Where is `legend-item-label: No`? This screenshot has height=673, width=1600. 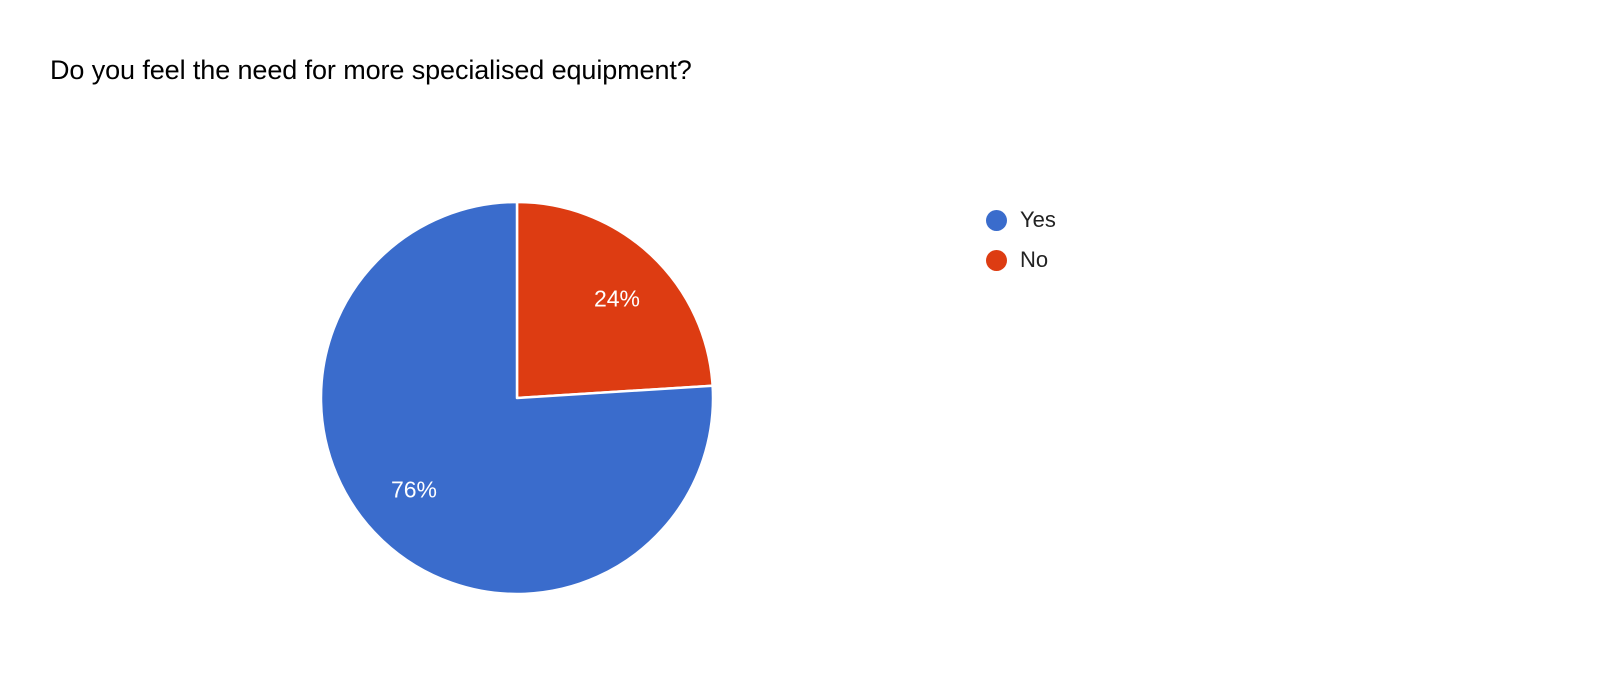
legend-item-label: No is located at coordinates (1034, 259).